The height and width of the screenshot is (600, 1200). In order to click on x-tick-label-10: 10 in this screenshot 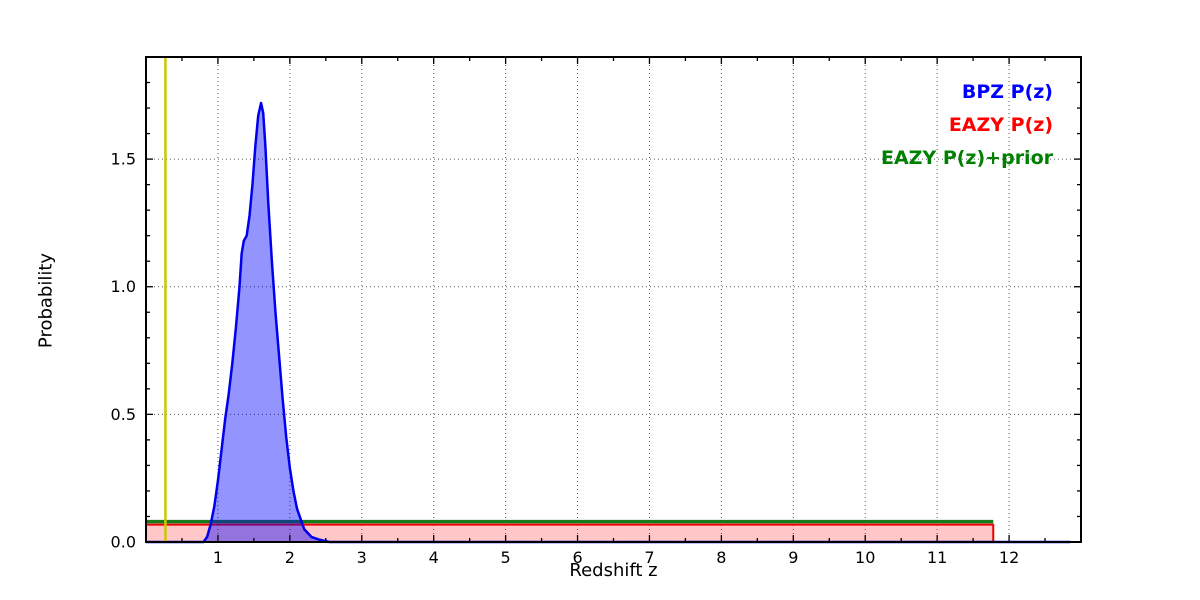, I will do `click(865, 557)`.